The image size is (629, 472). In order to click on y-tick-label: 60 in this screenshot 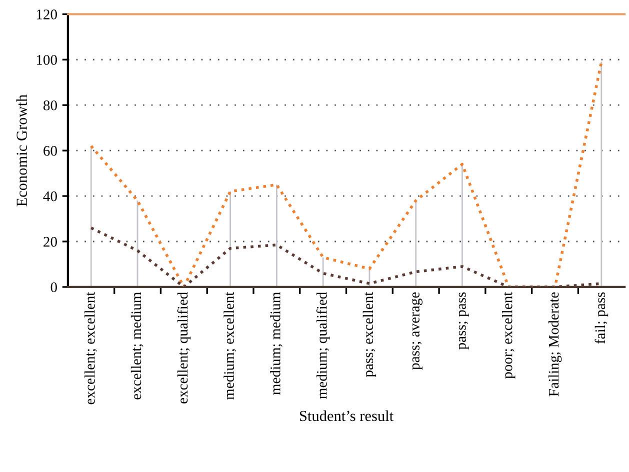, I will do `click(50, 151)`.